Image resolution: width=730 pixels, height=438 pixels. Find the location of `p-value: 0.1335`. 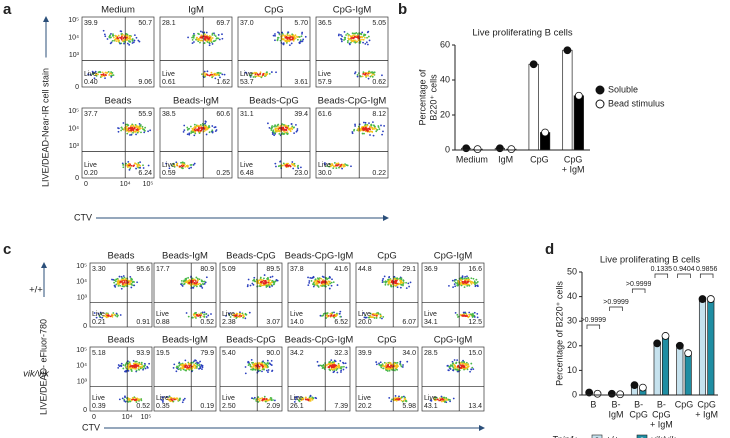

p-value: 0.1335 is located at coordinates (662, 269).